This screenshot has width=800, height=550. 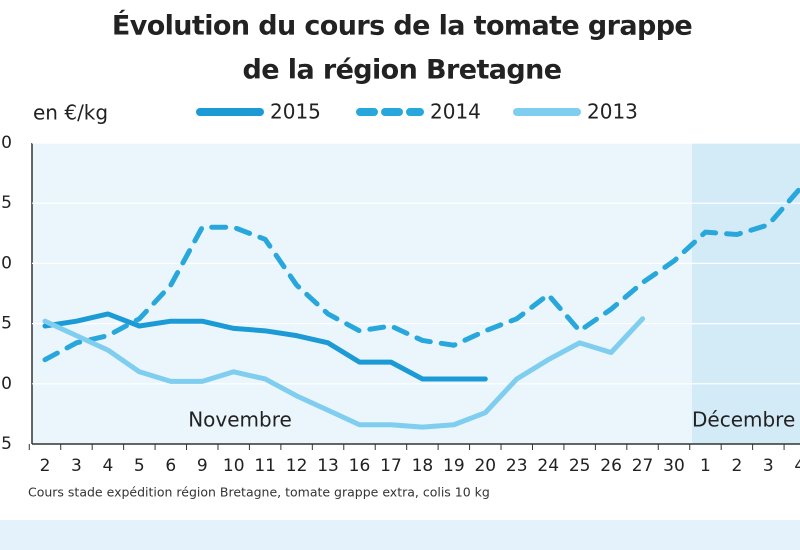 I want to click on y-axis-label: en €/kg, so click(x=70, y=113).